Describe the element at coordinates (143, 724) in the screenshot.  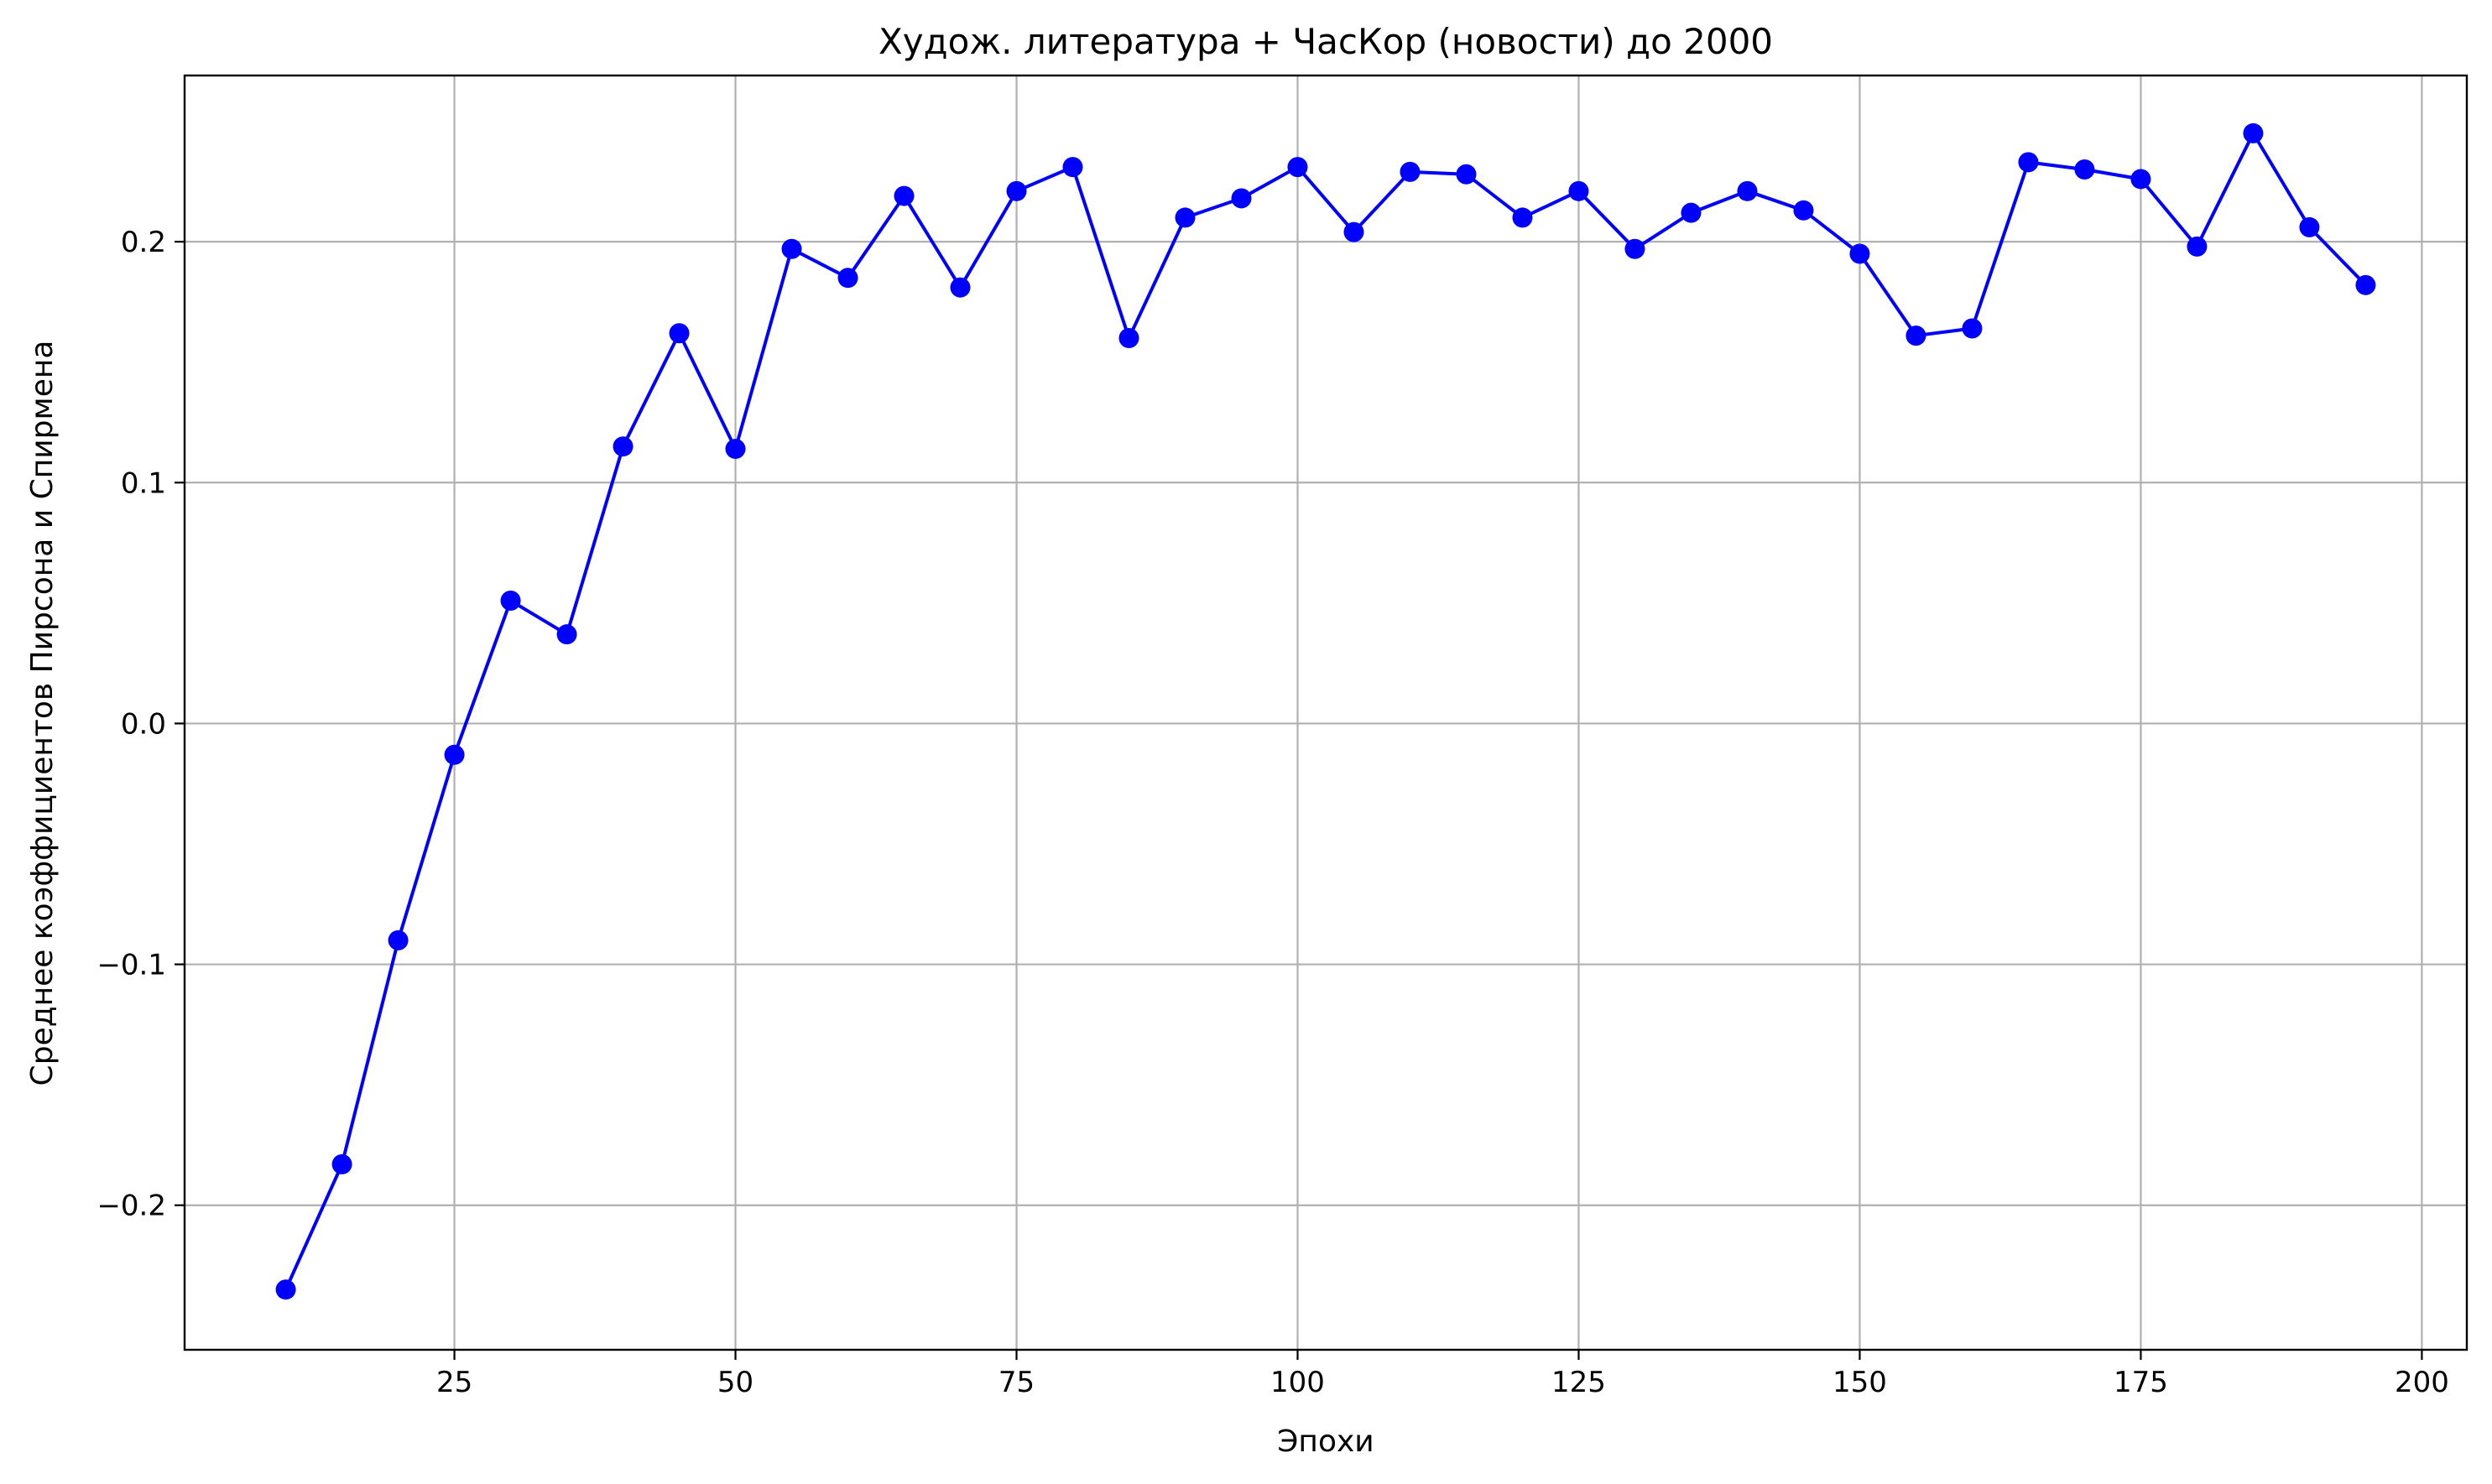
I see `y-tick-label: 0.0` at that location.